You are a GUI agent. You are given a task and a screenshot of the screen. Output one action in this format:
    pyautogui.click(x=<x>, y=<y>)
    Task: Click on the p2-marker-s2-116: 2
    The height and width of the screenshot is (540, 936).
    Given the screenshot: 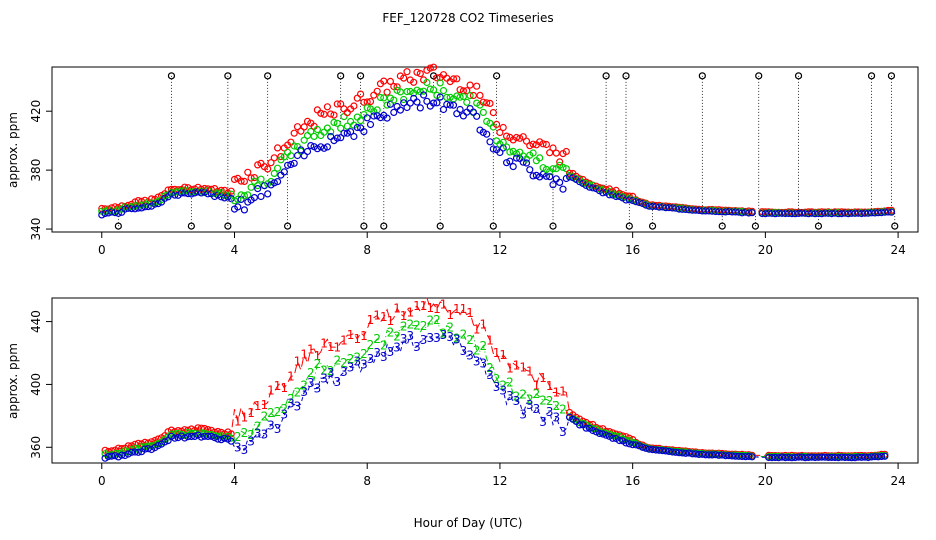 What is the action you would take?
    pyautogui.click(x=490, y=368)
    